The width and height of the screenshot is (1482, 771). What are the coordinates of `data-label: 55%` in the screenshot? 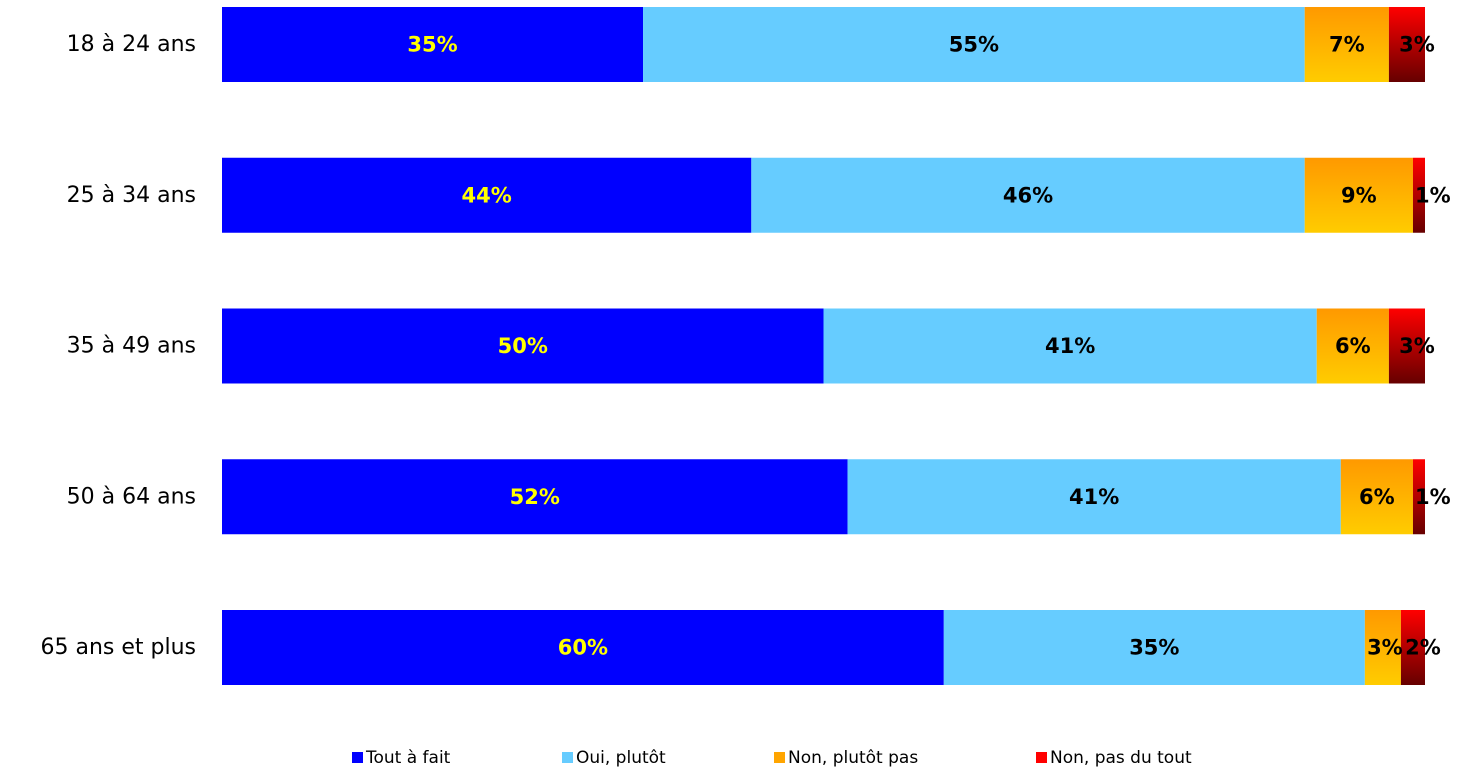 It's located at (974, 45).